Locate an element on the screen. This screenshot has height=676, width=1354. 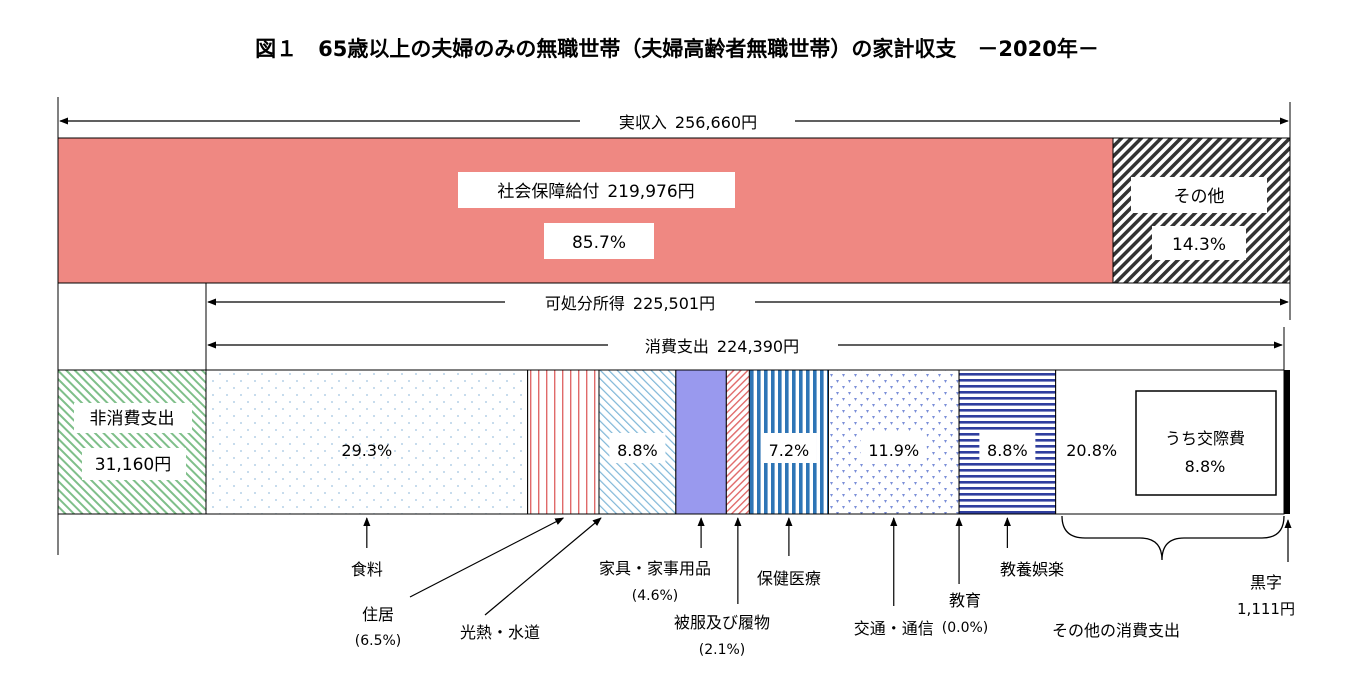
bar-recreation-label: 8.8% is located at coordinates (1007, 450).